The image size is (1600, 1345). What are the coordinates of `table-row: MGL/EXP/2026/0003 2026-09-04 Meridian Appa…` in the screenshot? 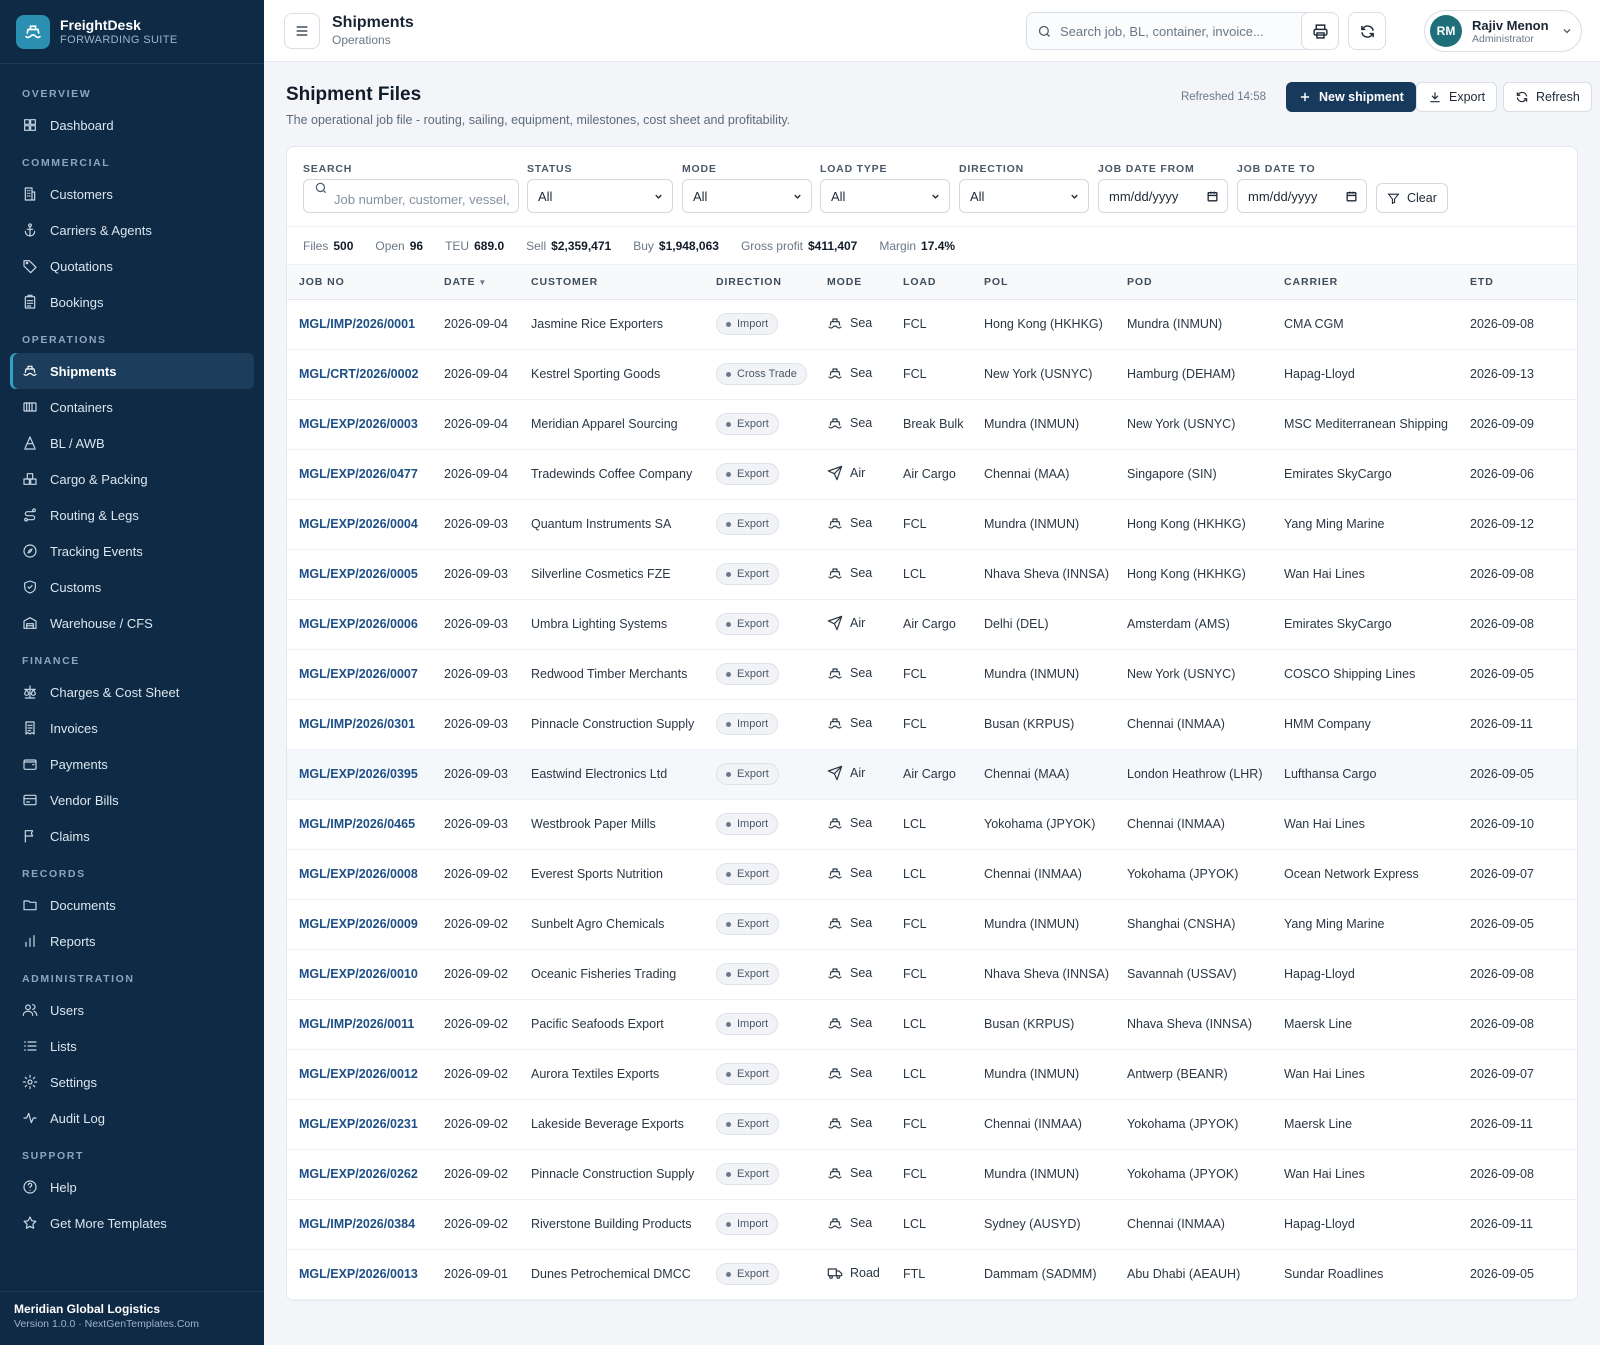 It's located at (932, 424).